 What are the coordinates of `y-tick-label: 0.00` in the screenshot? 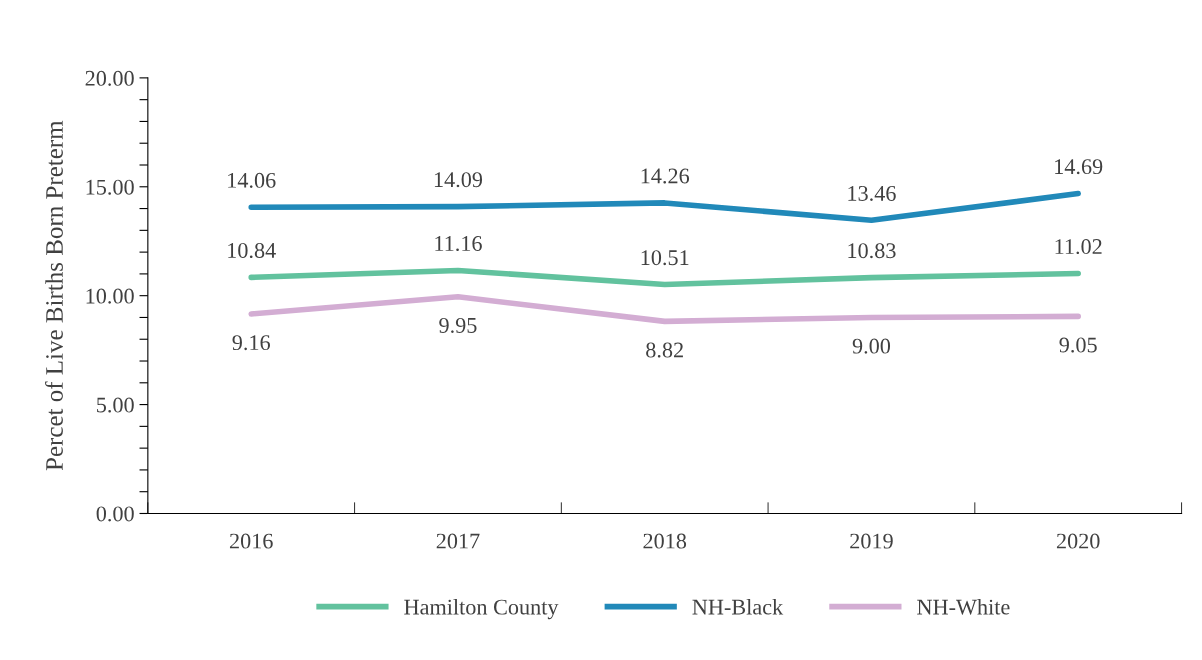 It's located at (115, 514).